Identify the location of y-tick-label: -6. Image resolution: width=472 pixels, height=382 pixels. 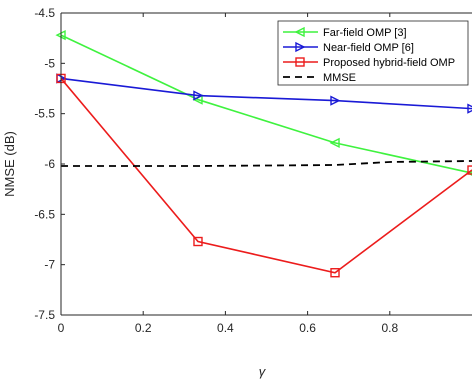
(49, 164).